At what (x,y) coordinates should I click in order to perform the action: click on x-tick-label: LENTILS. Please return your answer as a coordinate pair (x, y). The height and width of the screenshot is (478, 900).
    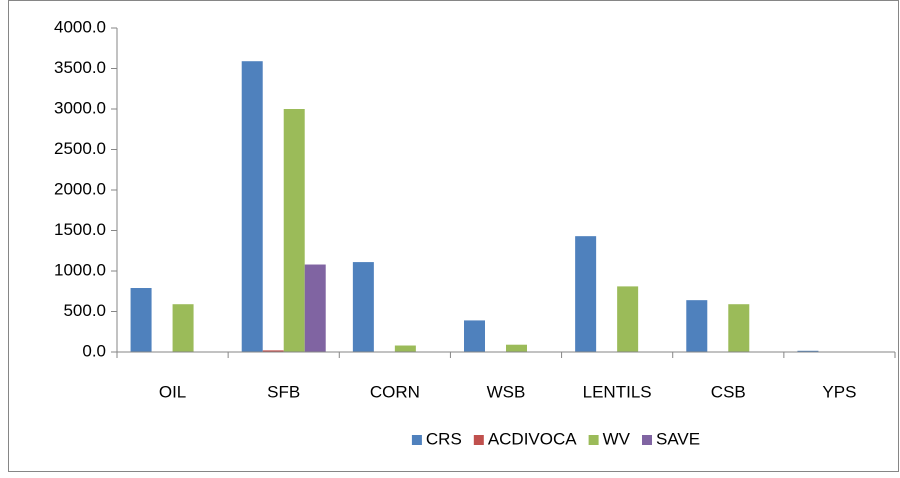
    Looking at the image, I should click on (617, 391).